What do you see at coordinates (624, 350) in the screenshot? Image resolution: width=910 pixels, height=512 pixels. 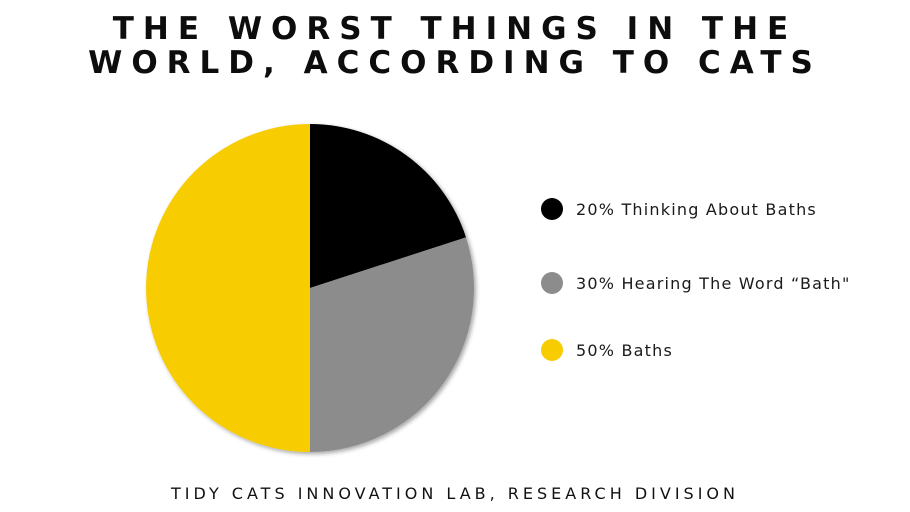 I see `legend-label: 50% Baths` at bounding box center [624, 350].